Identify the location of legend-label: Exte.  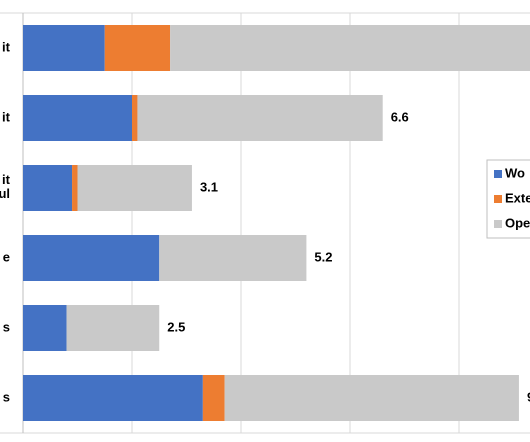
(517, 197).